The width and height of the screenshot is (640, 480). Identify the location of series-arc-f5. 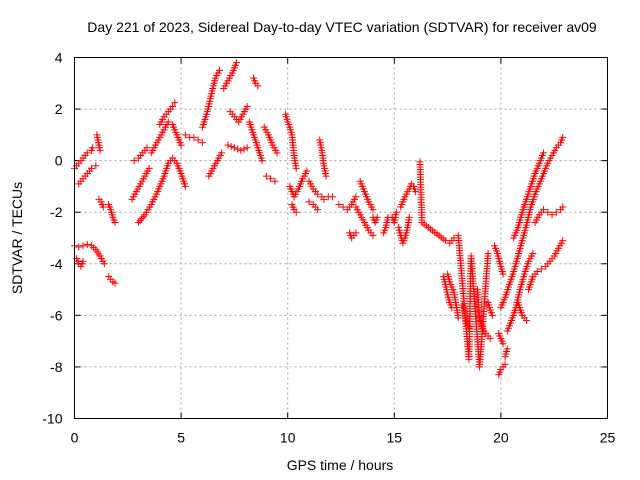
(375, 220).